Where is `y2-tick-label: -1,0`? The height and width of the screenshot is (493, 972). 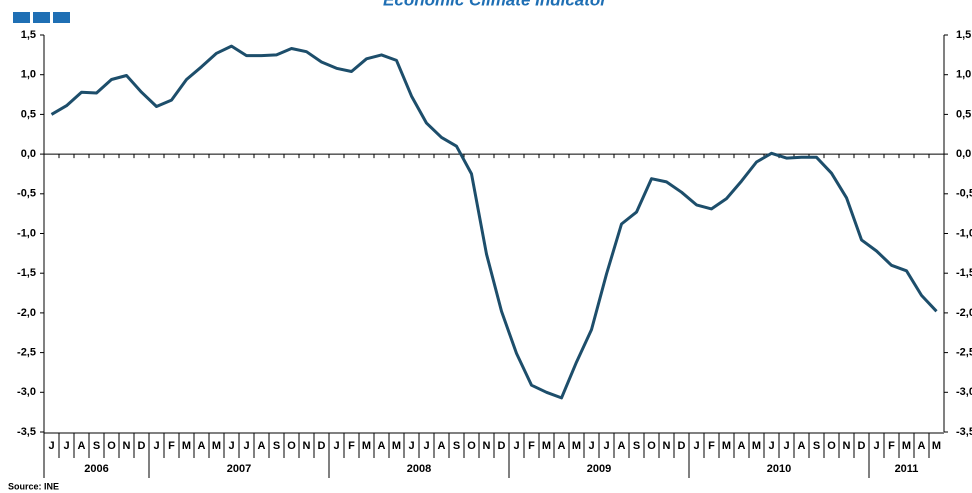 y2-tick-label: -1,0 is located at coordinates (964, 233).